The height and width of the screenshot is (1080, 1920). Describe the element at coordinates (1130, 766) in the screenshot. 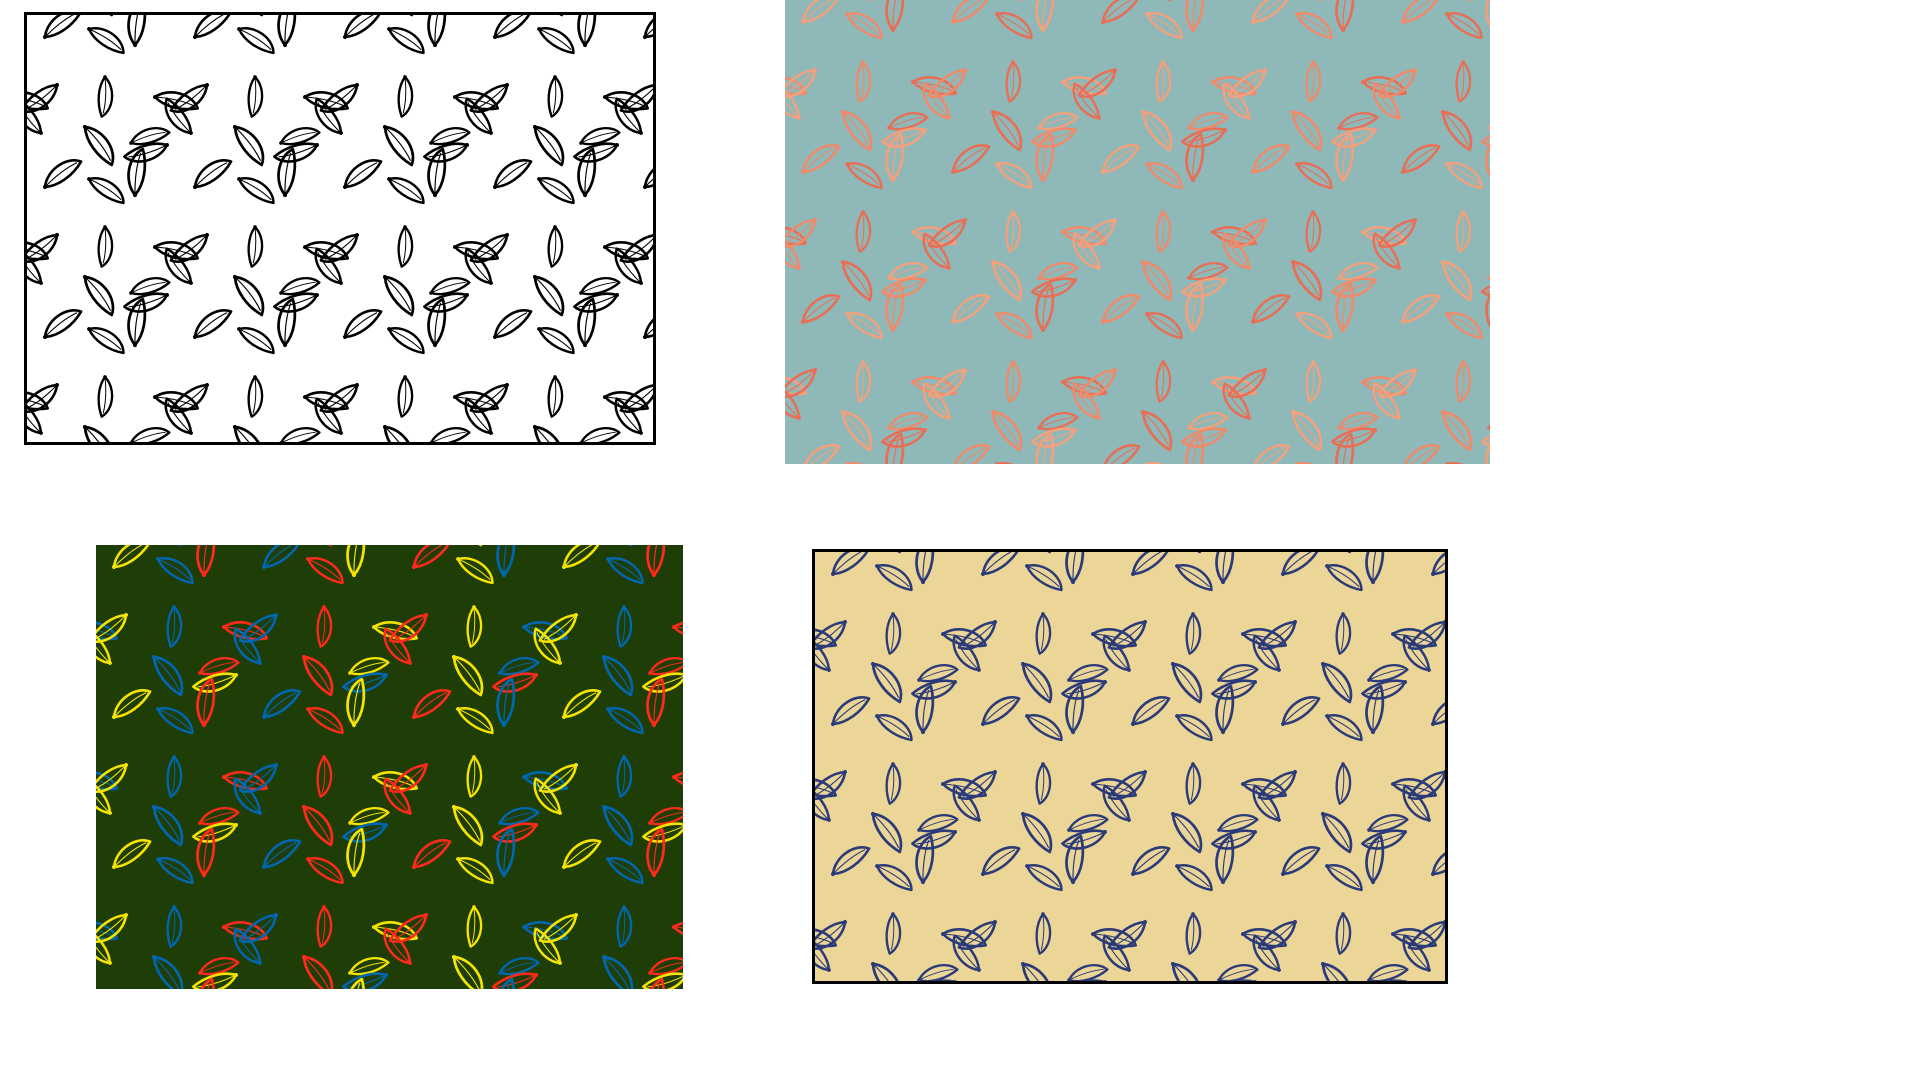

I see `leaf-pattern-panel-sand` at that location.